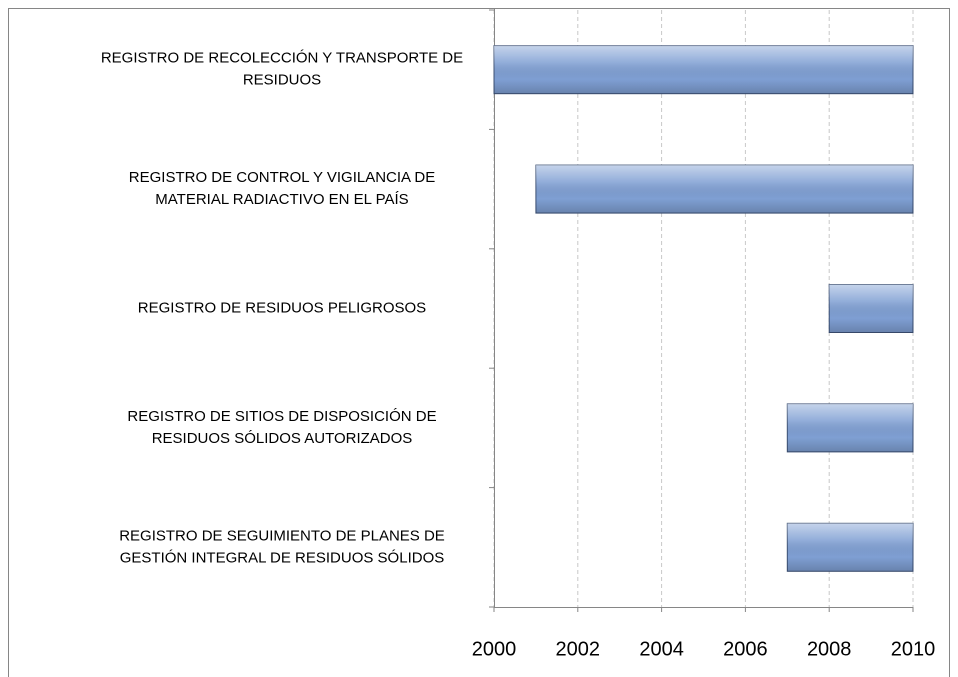 The height and width of the screenshot is (677, 958). What do you see at coordinates (282, 58) in the screenshot?
I see `category-label: REGISTRO DE RECOLECCIÓN Y TRANSPORTE DE` at bounding box center [282, 58].